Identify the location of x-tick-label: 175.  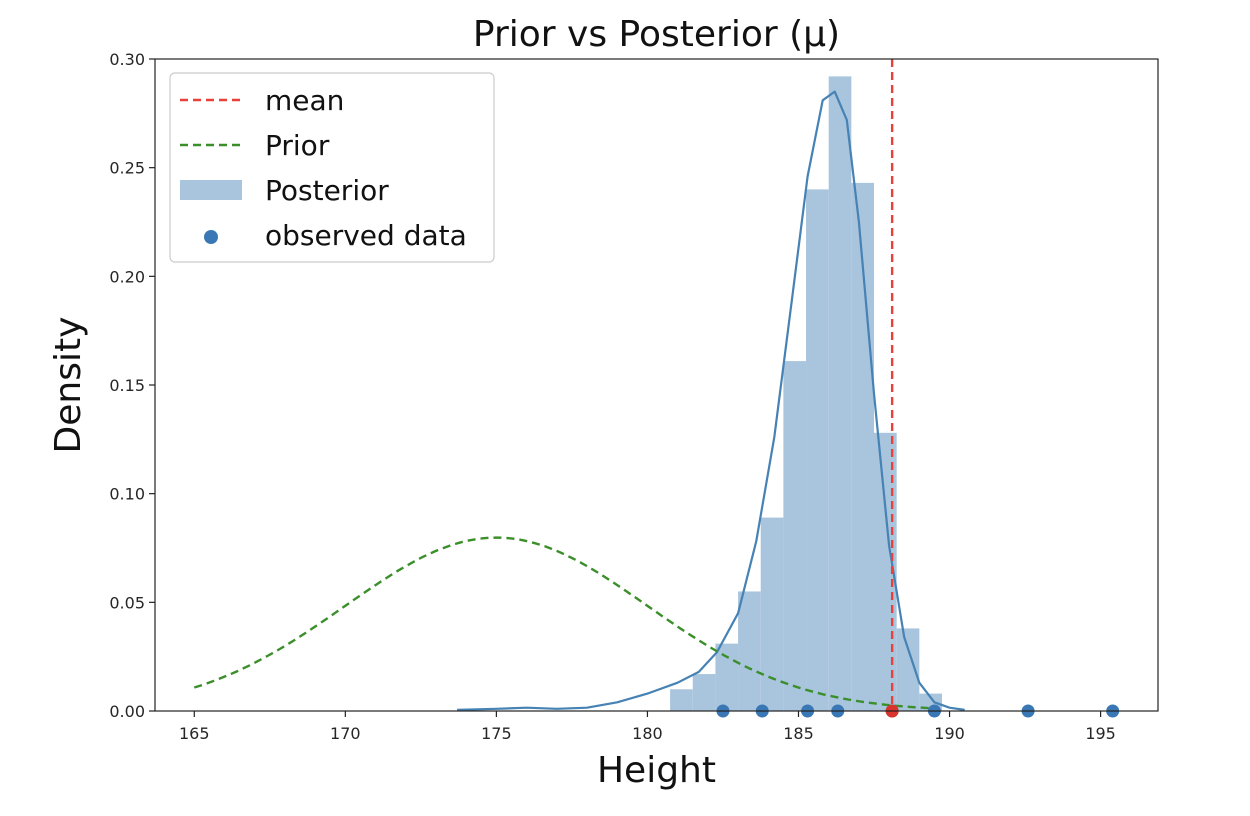
(496, 733).